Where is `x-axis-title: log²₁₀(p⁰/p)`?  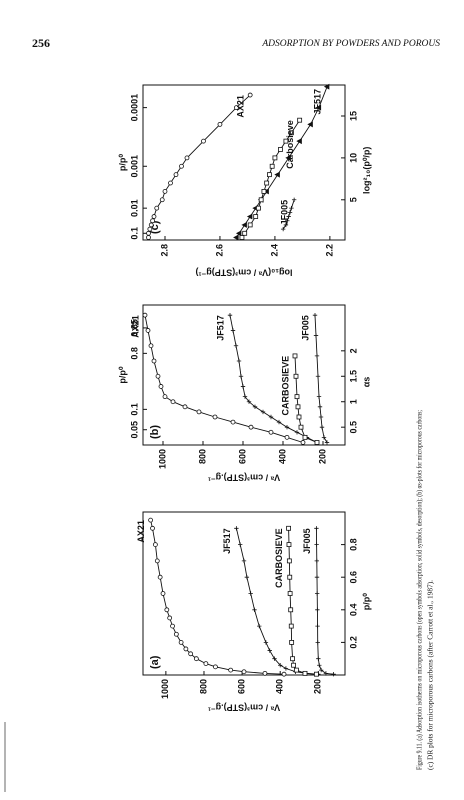
x-axis-title: log²₁₀(p⁰/p) is located at coordinates (366, 170).